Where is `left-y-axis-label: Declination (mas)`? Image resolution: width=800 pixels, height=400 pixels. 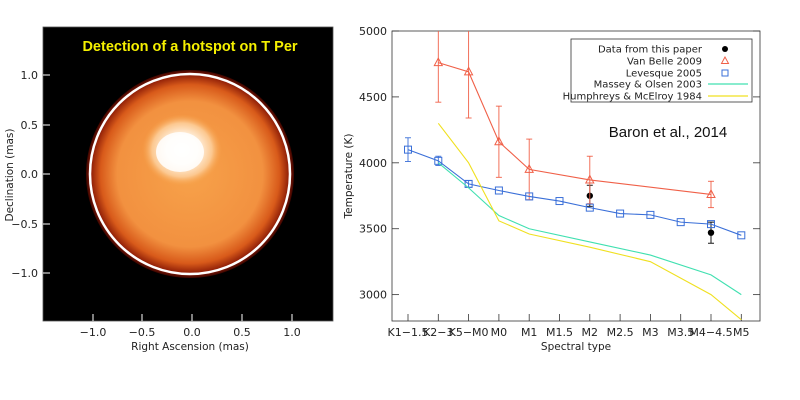 left-y-axis-label: Declination (mas) is located at coordinates (10, 174).